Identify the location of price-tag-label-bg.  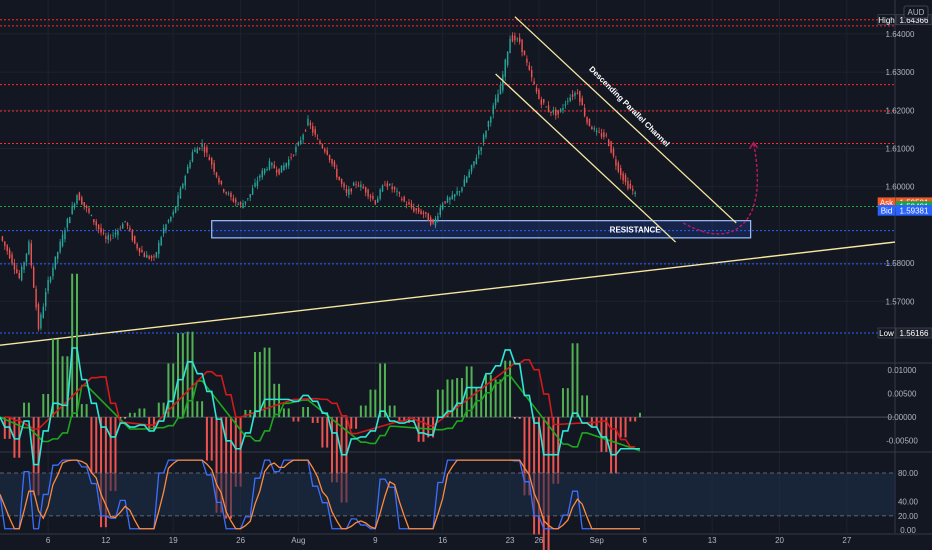
(886, 210).